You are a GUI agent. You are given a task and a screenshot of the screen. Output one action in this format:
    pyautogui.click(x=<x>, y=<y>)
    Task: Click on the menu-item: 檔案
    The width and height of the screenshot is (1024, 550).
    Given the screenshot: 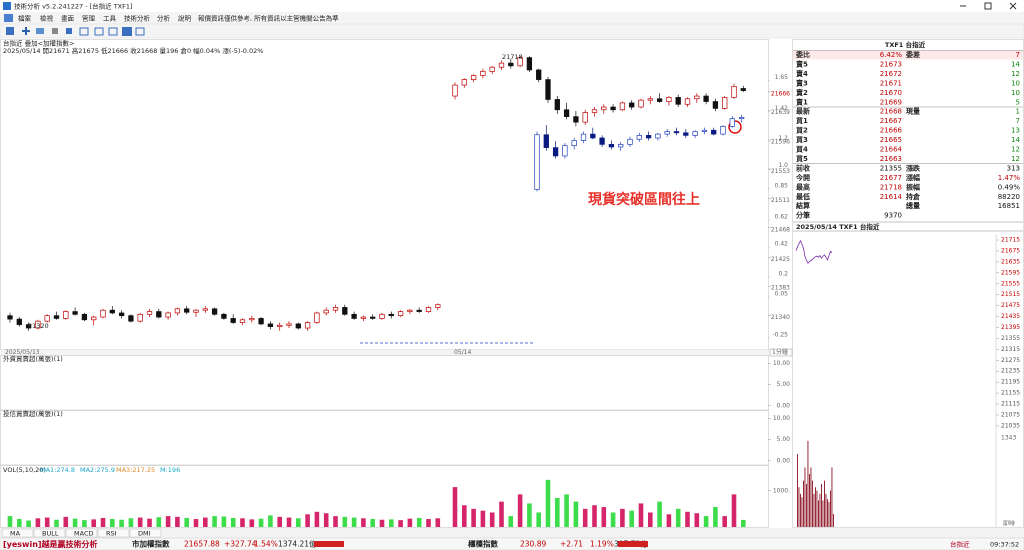 What is the action you would take?
    pyautogui.click(x=25, y=18)
    